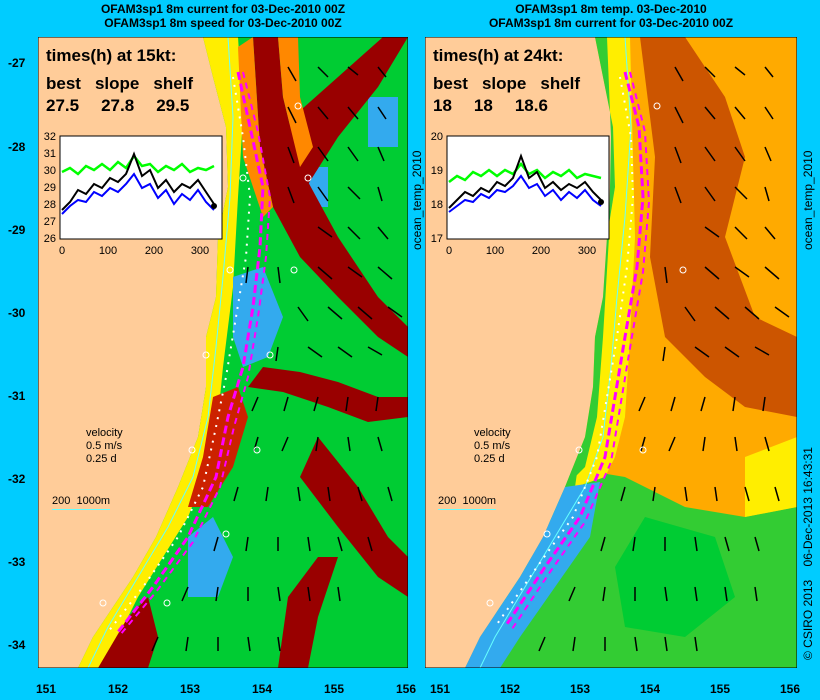 This screenshot has width=820, height=700. What do you see at coordinates (17, 645) in the screenshot?
I see `lat-tick-34: -34` at bounding box center [17, 645].